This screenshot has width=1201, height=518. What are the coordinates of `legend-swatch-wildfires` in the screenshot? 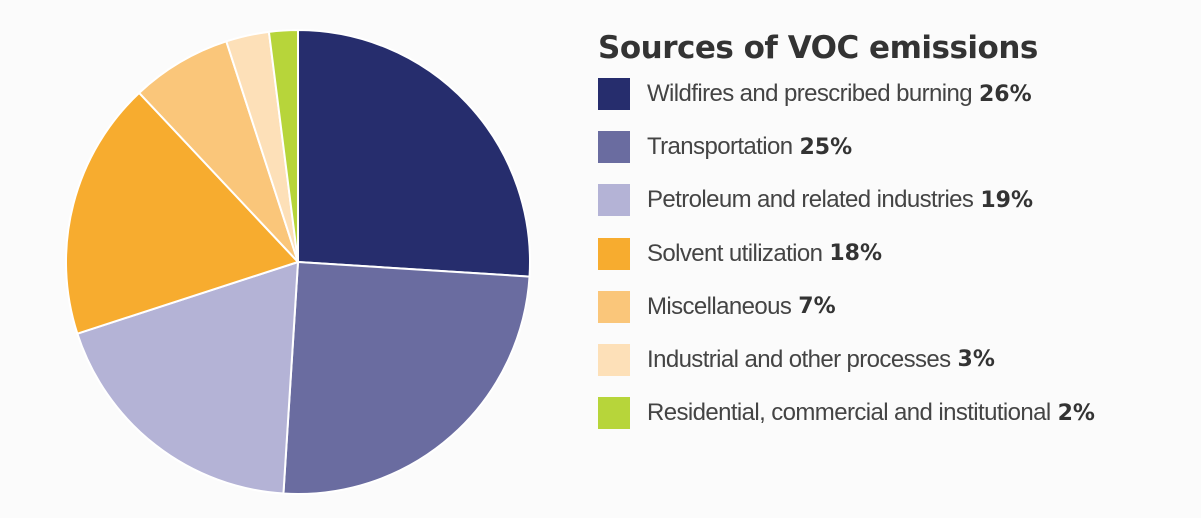 It's located at (614, 94).